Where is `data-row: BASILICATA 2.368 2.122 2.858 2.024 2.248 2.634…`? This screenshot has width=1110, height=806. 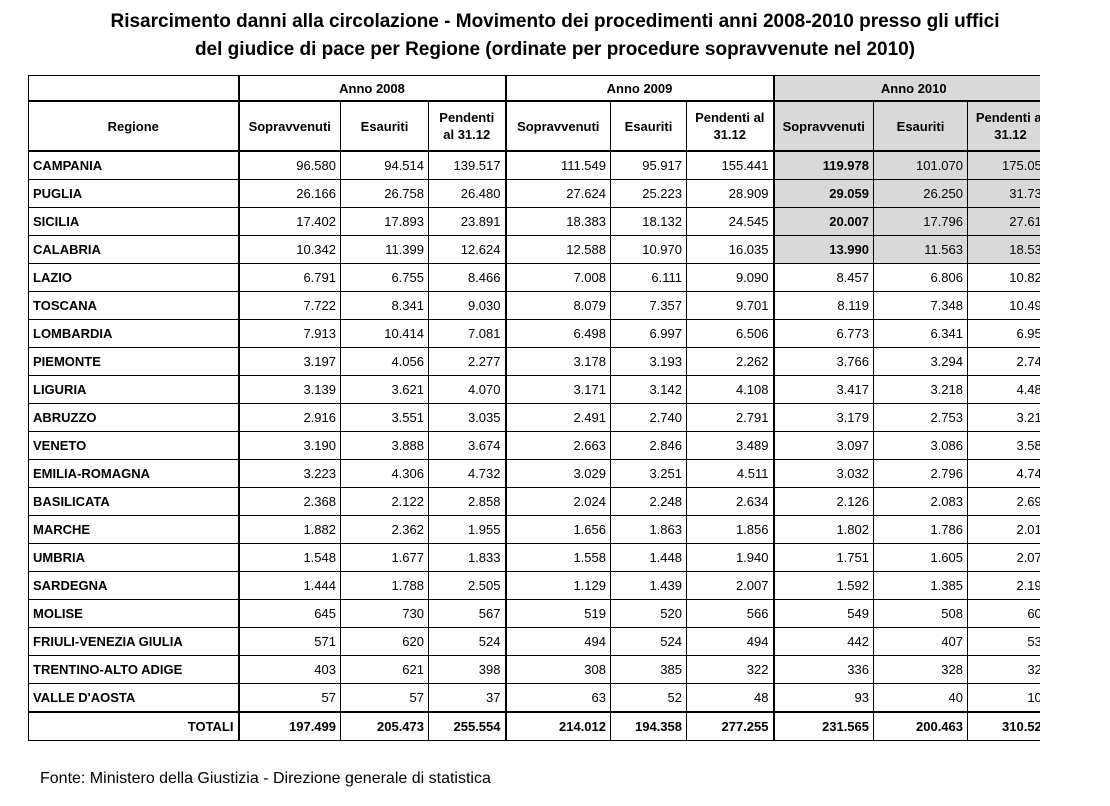
data-row: BASILICATA 2.368 2.122 2.858 2.024 2.248 2.634… is located at coordinates (534, 501).